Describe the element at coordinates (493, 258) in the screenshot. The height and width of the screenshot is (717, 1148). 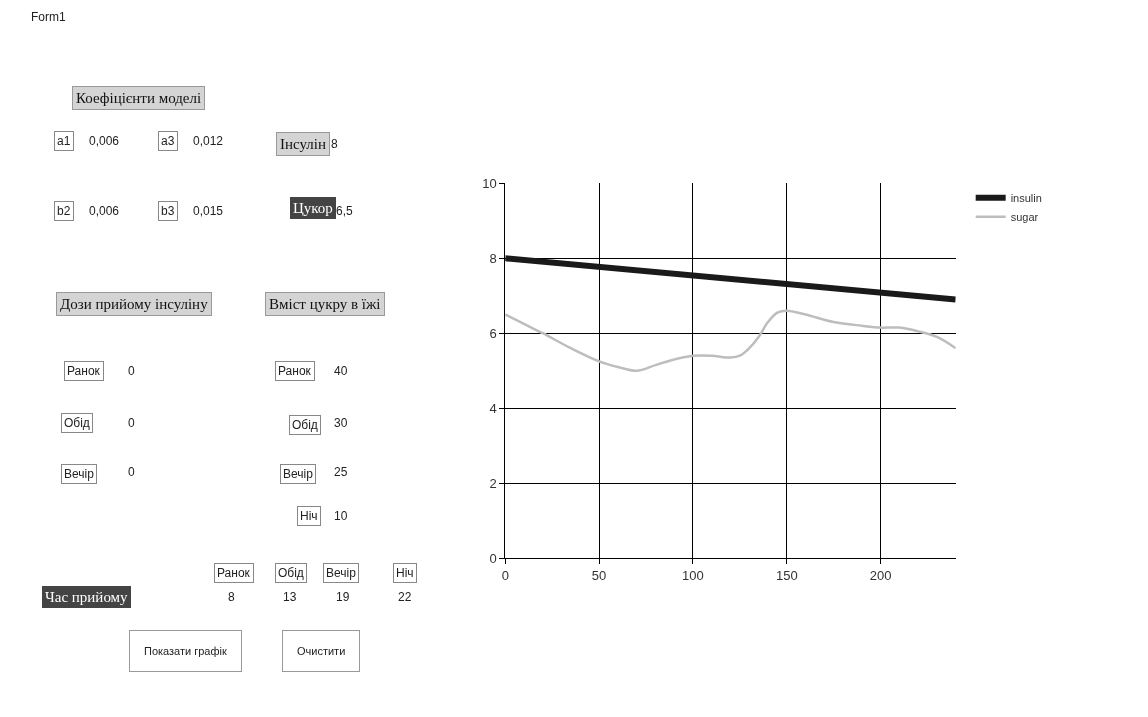
I see `y-tick-label: 8` at that location.